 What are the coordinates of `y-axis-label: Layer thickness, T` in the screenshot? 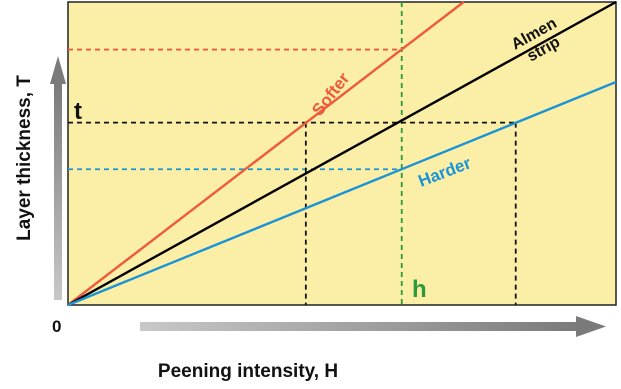 It's located at (24, 158).